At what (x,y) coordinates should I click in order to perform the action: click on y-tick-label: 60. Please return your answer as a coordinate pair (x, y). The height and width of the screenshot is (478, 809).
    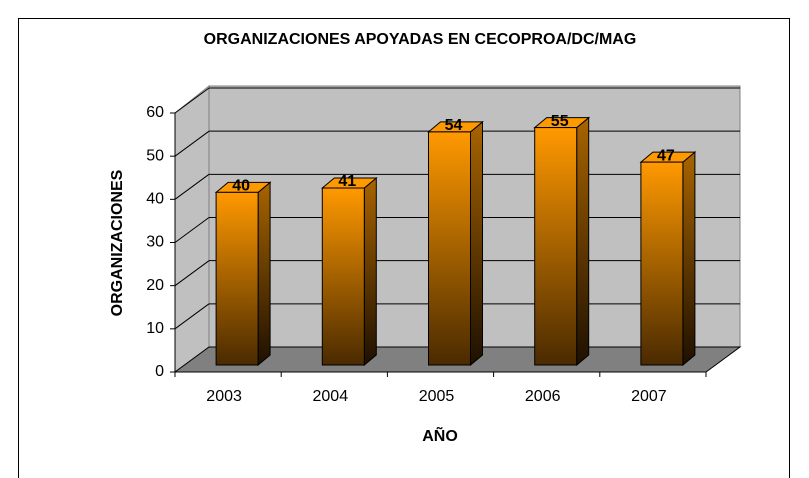
    Looking at the image, I should click on (155, 112).